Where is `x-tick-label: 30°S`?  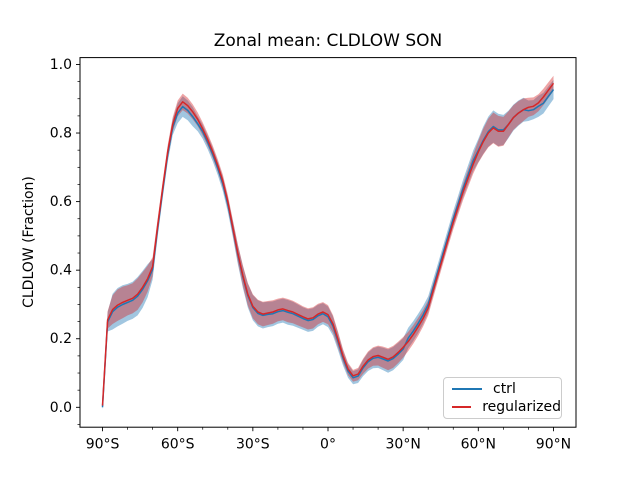 x-tick-label: 30°S is located at coordinates (253, 445).